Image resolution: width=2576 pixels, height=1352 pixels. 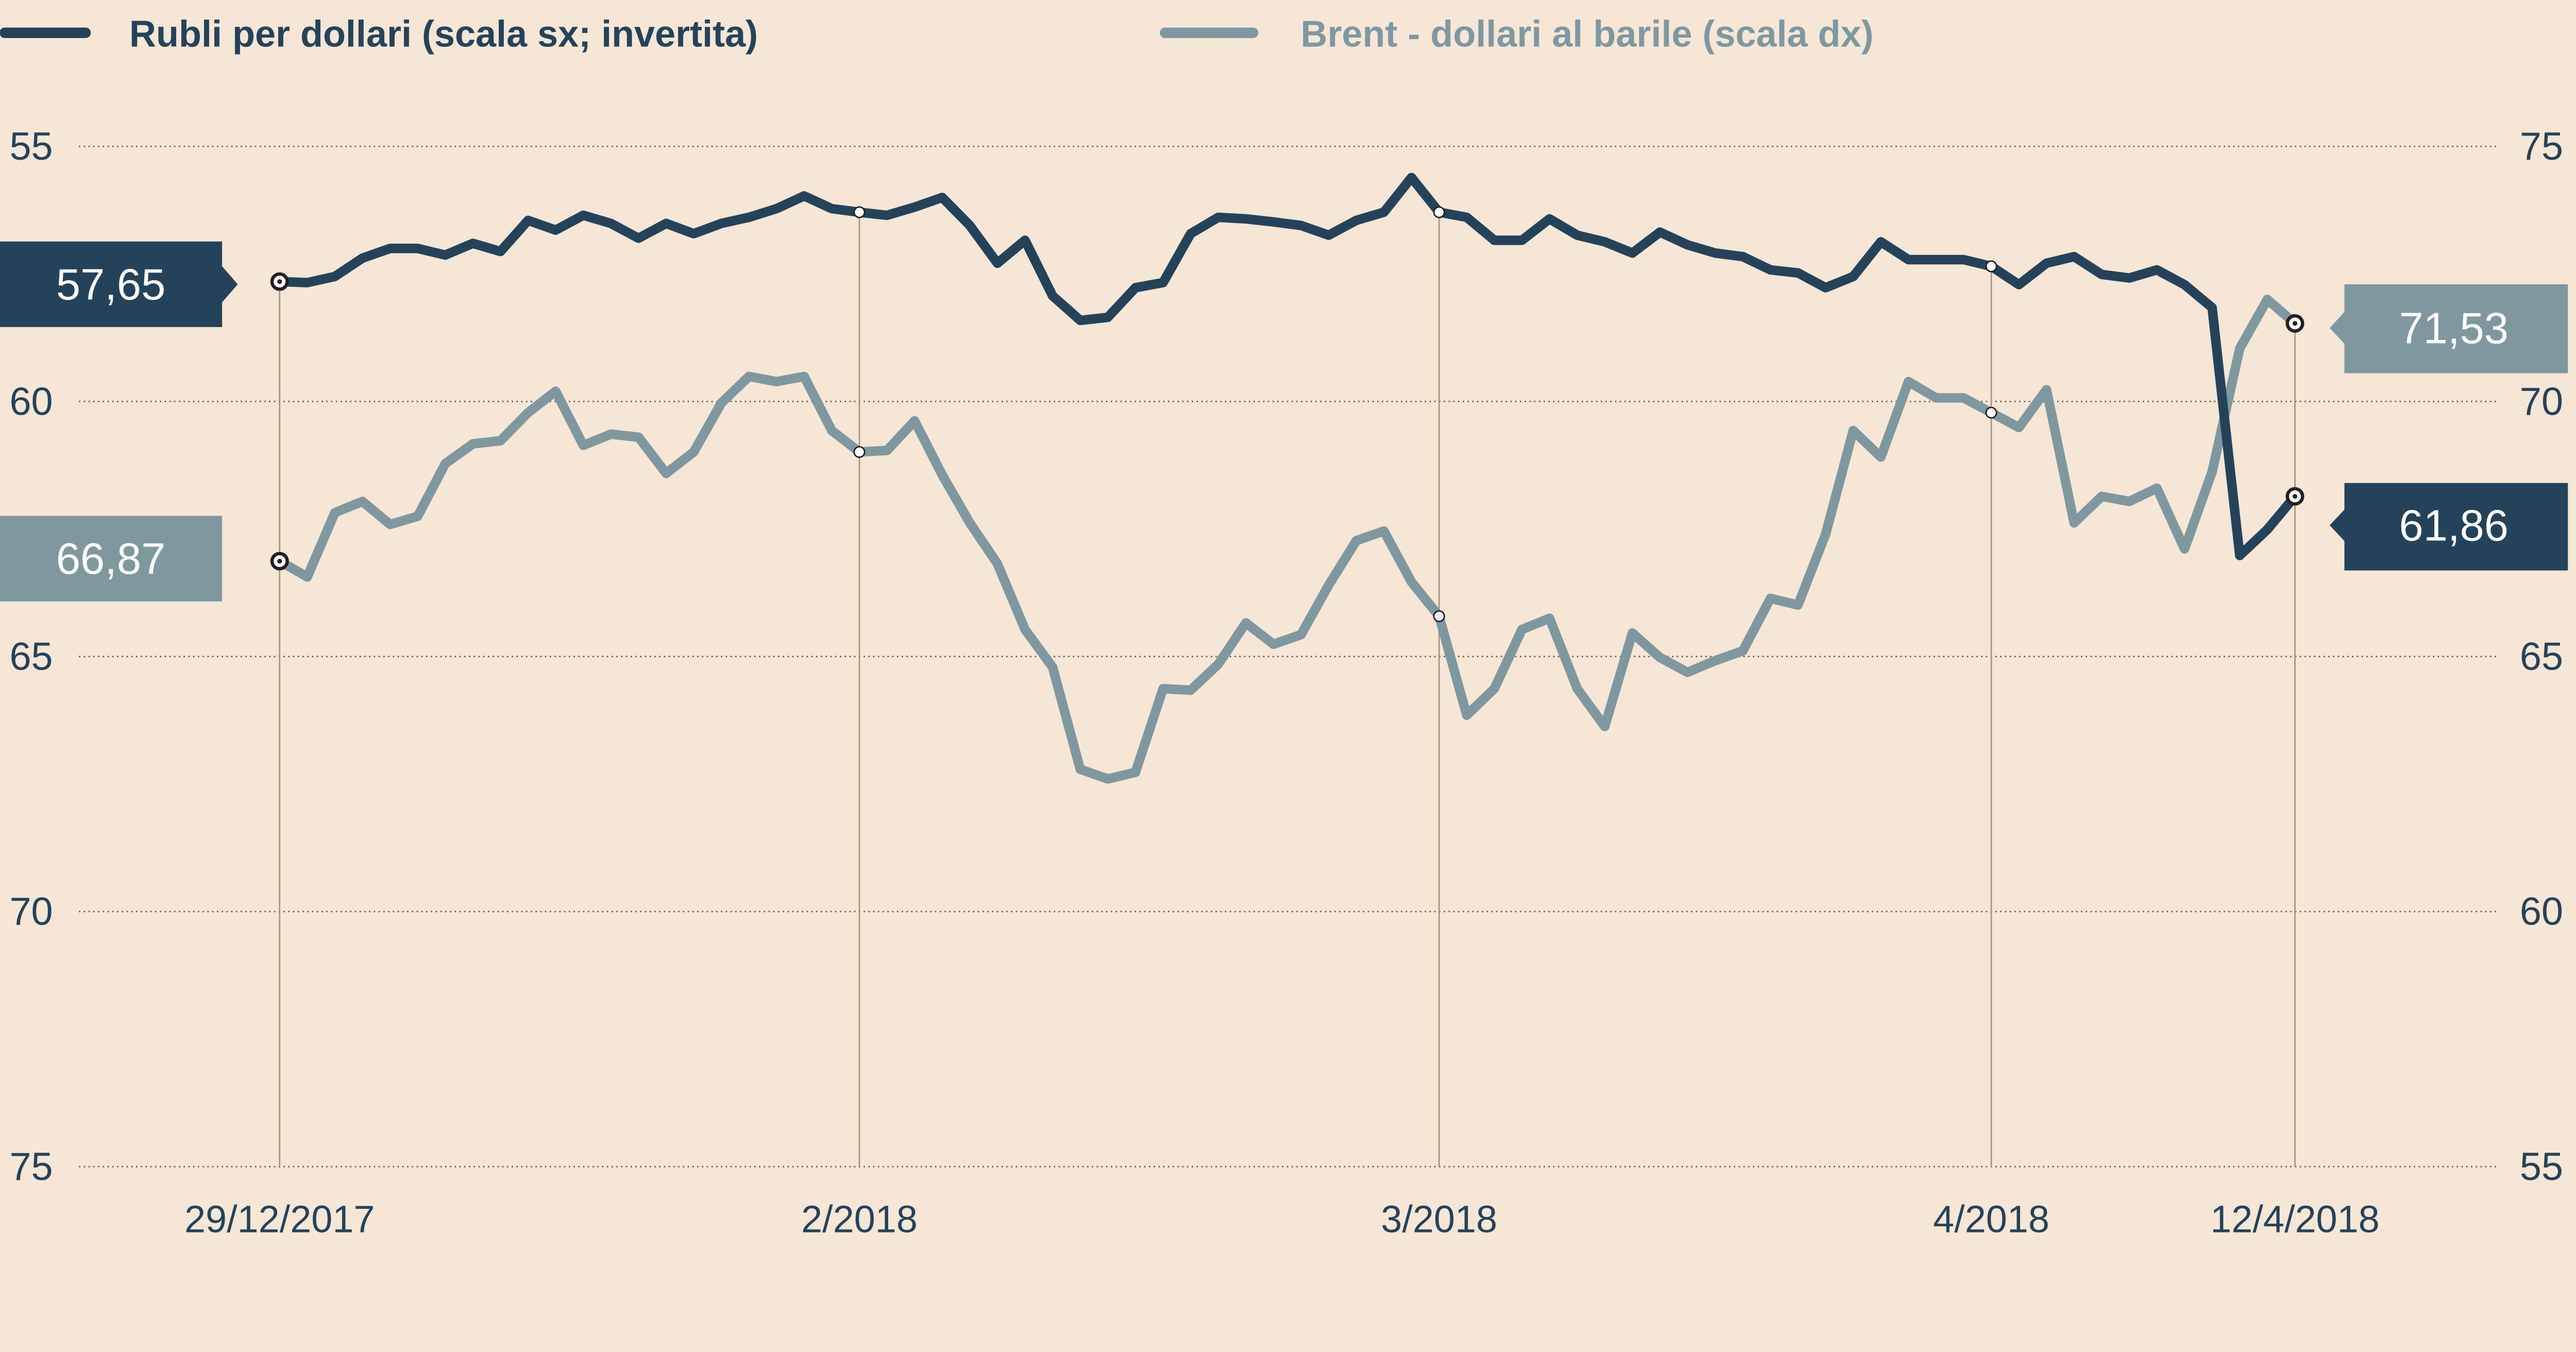 I want to click on x-tick-label: 29/12/2017, so click(x=279, y=1218).